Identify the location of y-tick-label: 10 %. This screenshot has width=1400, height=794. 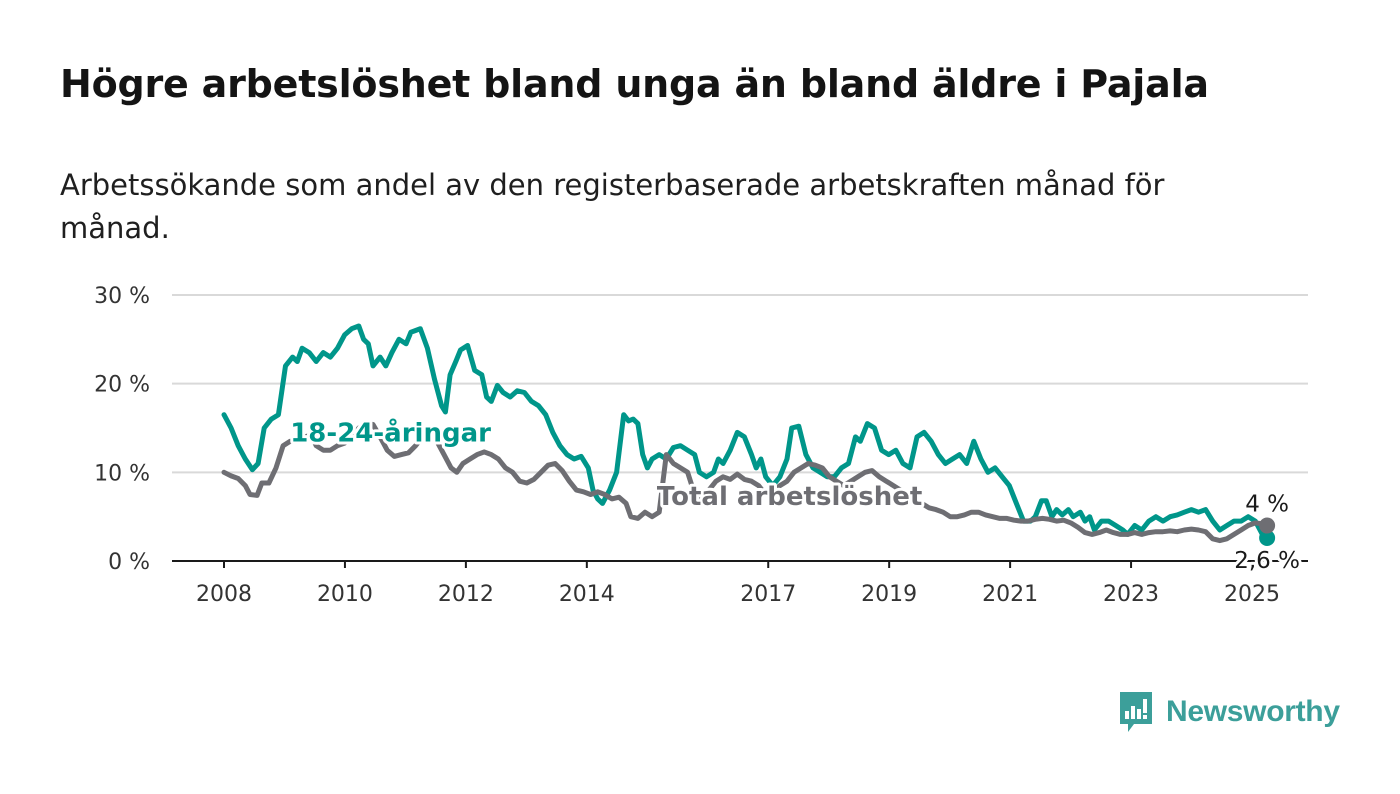
(122, 473).